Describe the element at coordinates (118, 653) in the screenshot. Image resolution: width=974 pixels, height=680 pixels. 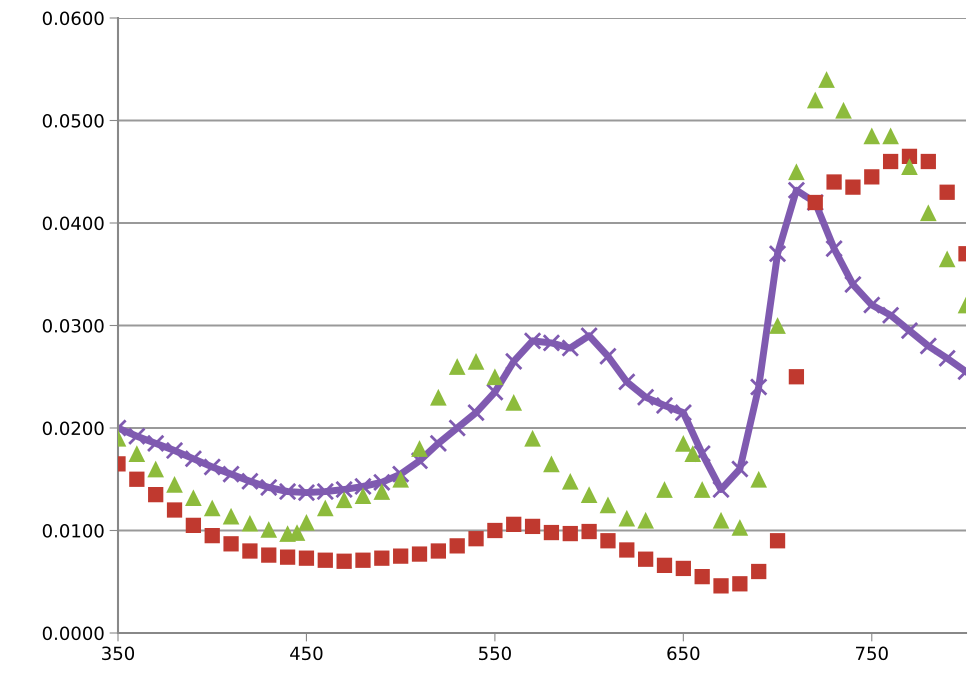
I see `x-tick-label: 350` at that location.